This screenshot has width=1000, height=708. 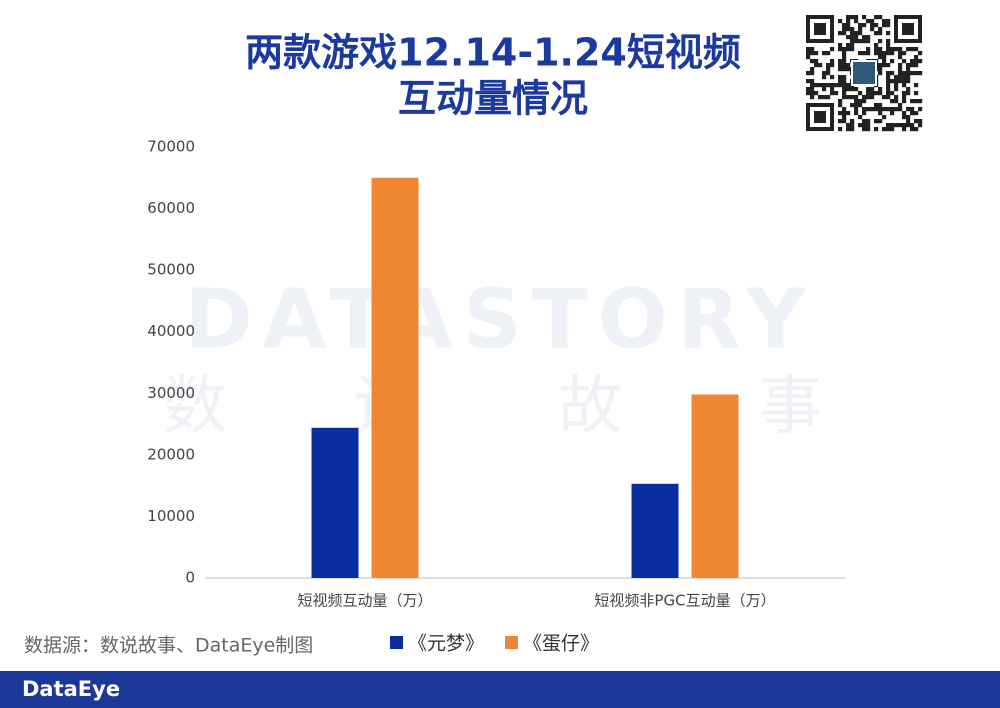 What do you see at coordinates (446, 644) in the screenshot?
I see `legend-label: 《元梦》` at bounding box center [446, 644].